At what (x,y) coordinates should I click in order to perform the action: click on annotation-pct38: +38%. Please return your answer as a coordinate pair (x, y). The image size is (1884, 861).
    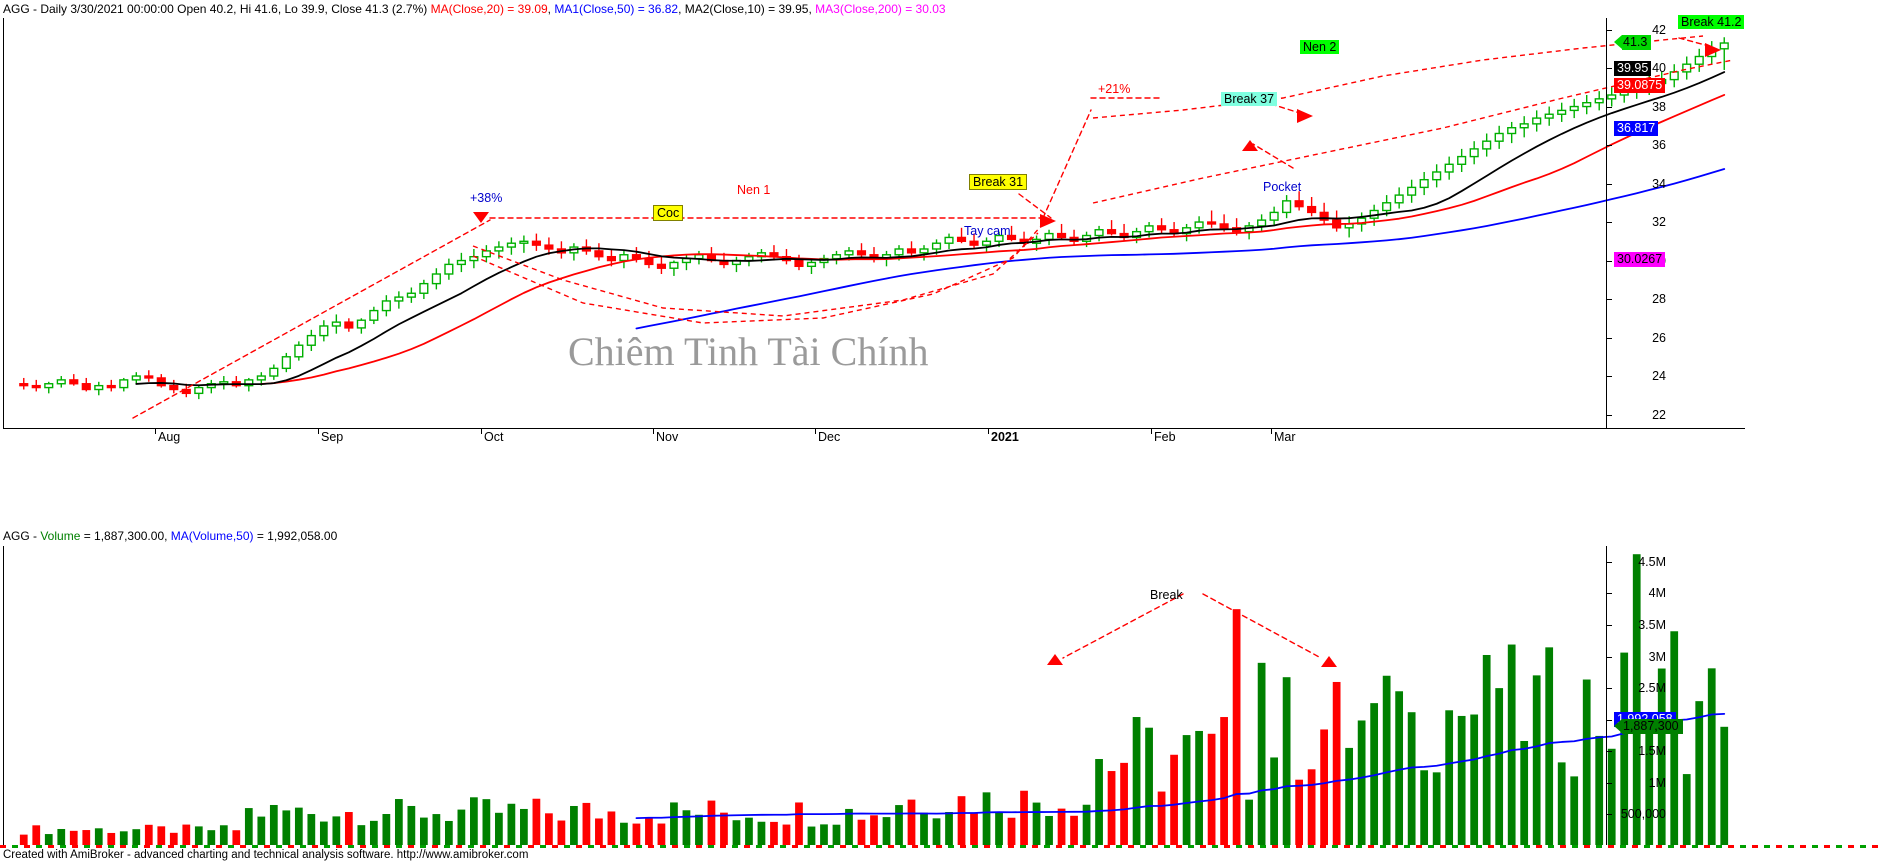
    Looking at the image, I should click on (486, 198).